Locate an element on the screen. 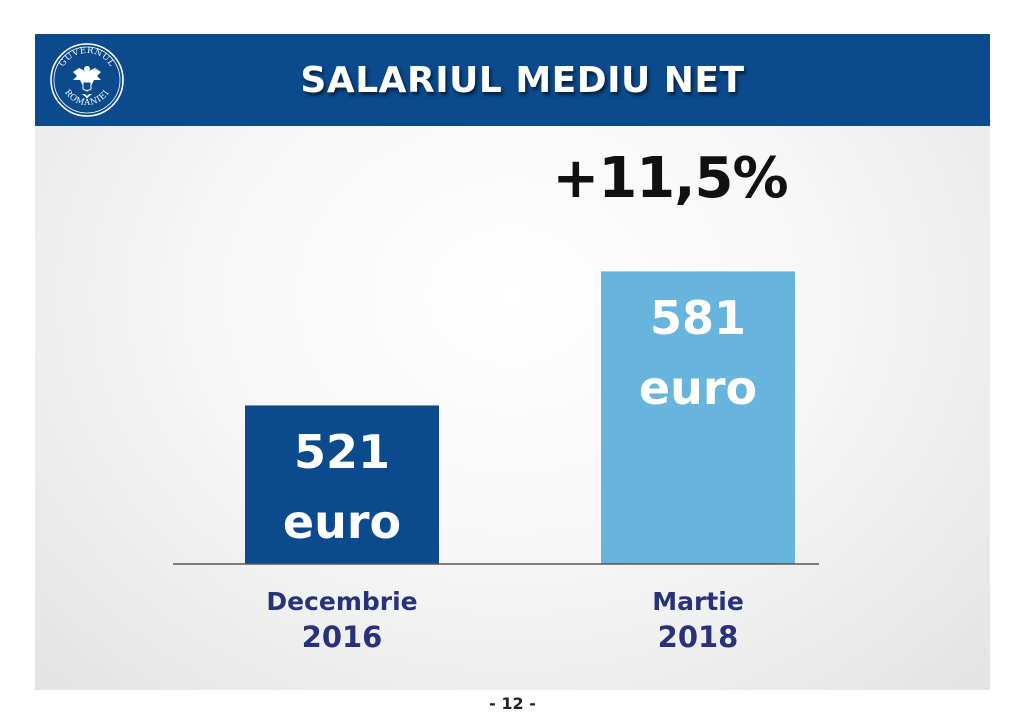 The image size is (1025, 725). category-label: Decembrie 2016 is located at coordinates (342, 620).